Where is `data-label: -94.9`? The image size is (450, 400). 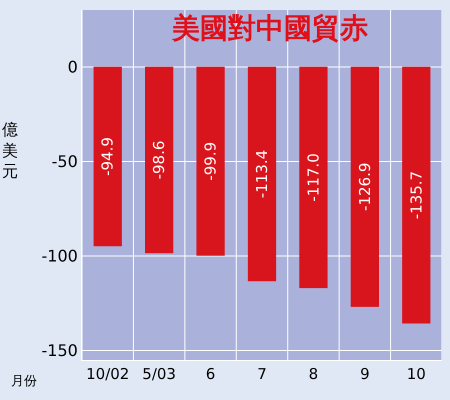 data-label: -94.9 is located at coordinates (107, 156).